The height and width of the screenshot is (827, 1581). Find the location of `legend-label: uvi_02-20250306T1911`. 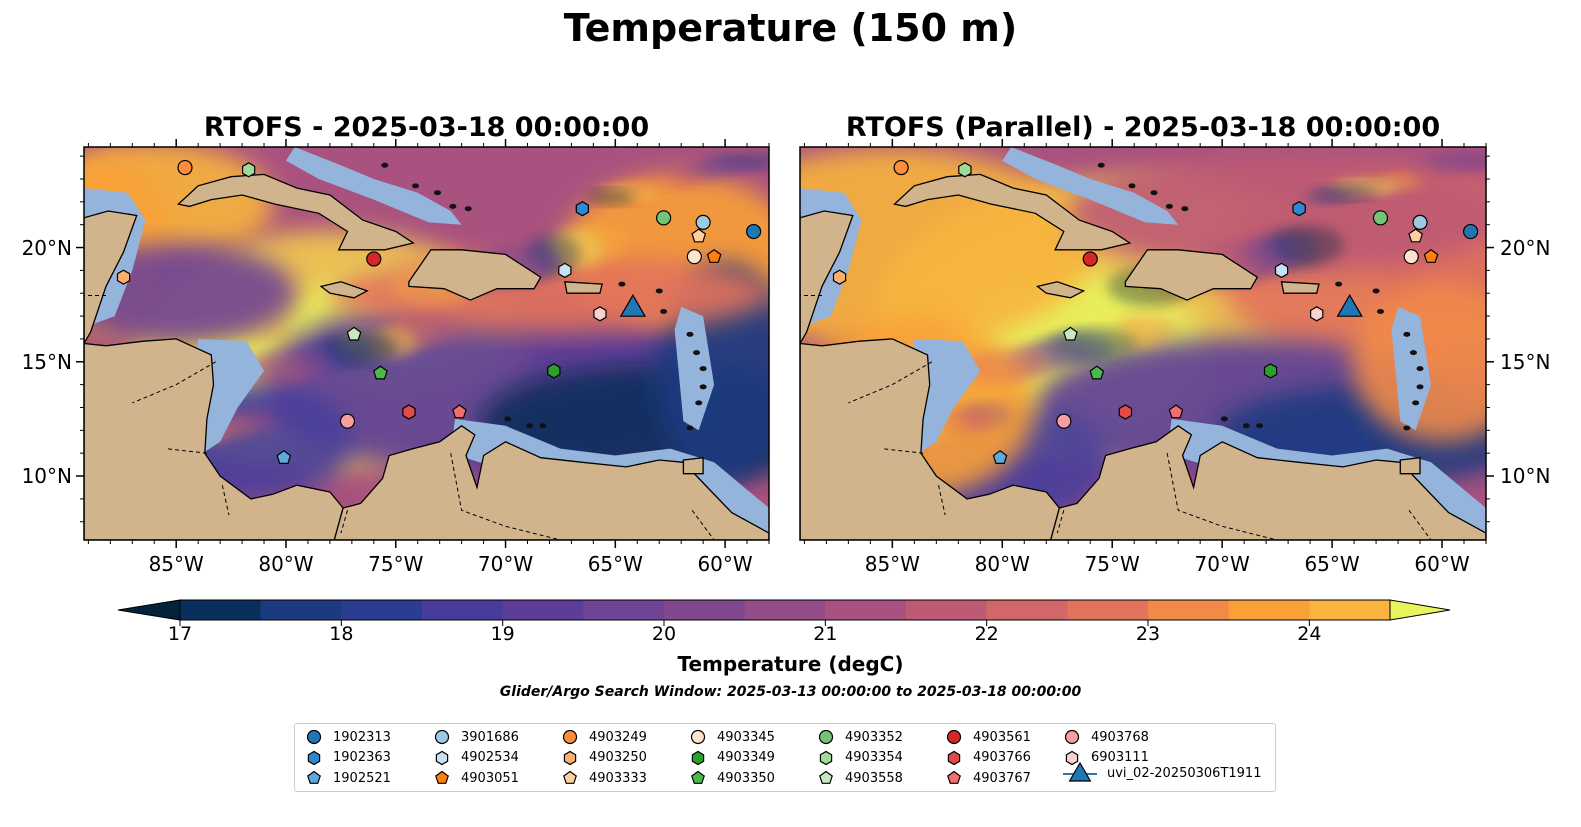

legend-label: uvi_02-20250306T1911 is located at coordinates (1184, 773).